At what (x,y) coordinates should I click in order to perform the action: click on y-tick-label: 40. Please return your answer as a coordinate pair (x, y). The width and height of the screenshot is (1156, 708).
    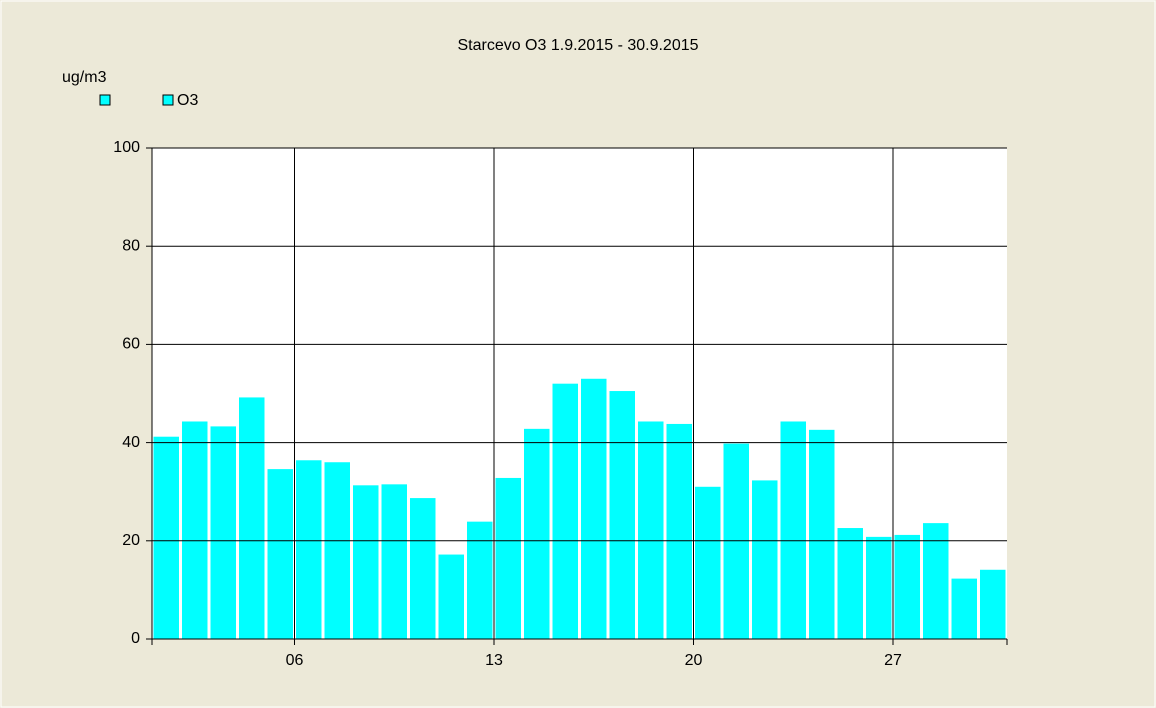
    Looking at the image, I should click on (131, 442).